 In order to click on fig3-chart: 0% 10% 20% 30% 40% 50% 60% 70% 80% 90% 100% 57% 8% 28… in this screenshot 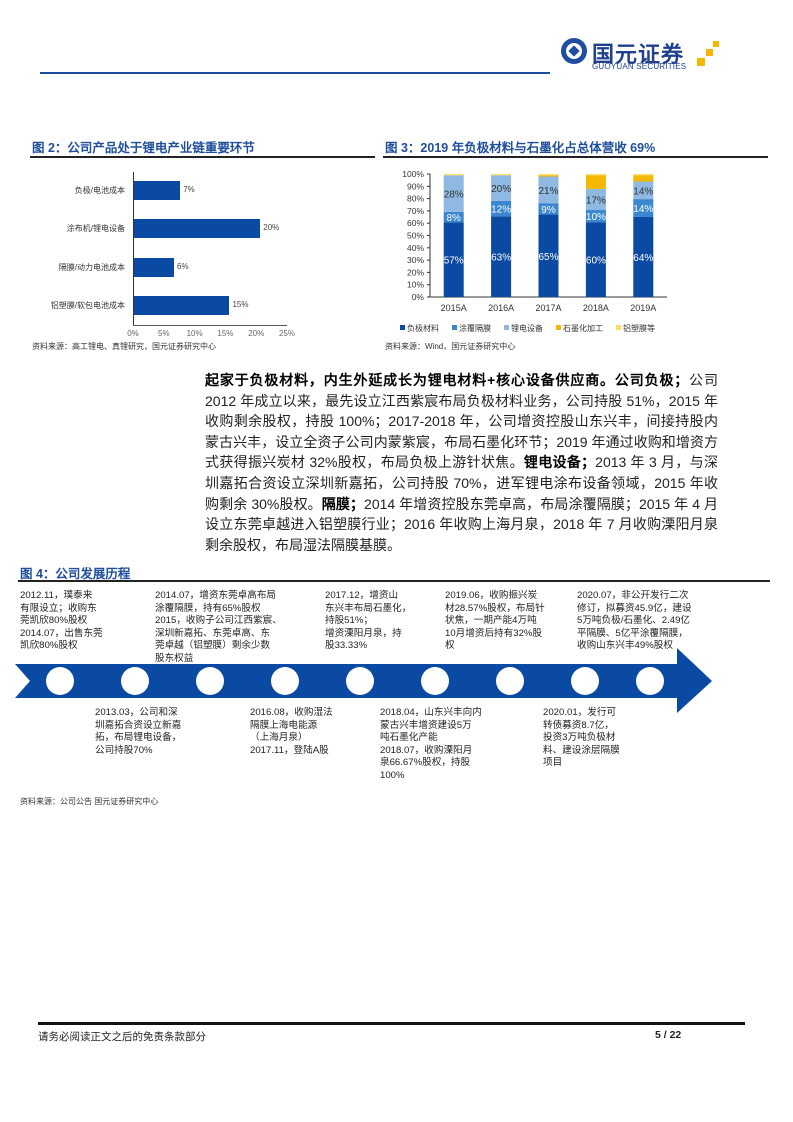, I will do `click(533, 251)`.